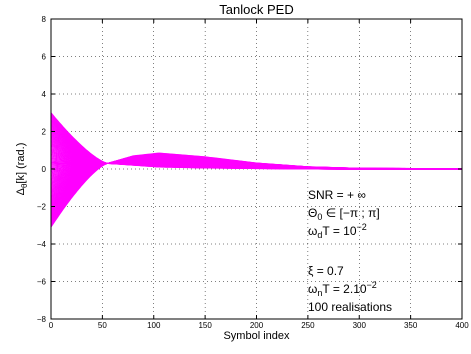 Image resolution: width=471 pixels, height=354 pixels. What do you see at coordinates (411, 325) in the screenshot?
I see `x-tick-label: 350` at bounding box center [411, 325].